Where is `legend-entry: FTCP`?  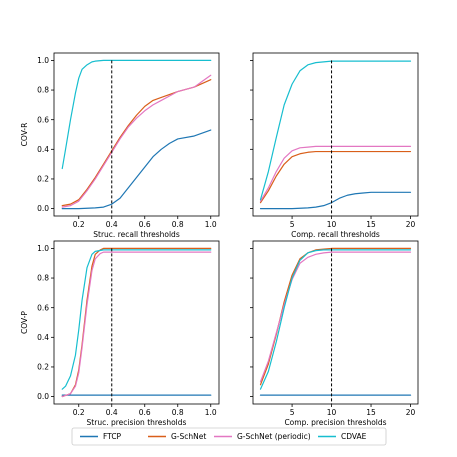
legend-entry: FTCP is located at coordinates (101, 436).